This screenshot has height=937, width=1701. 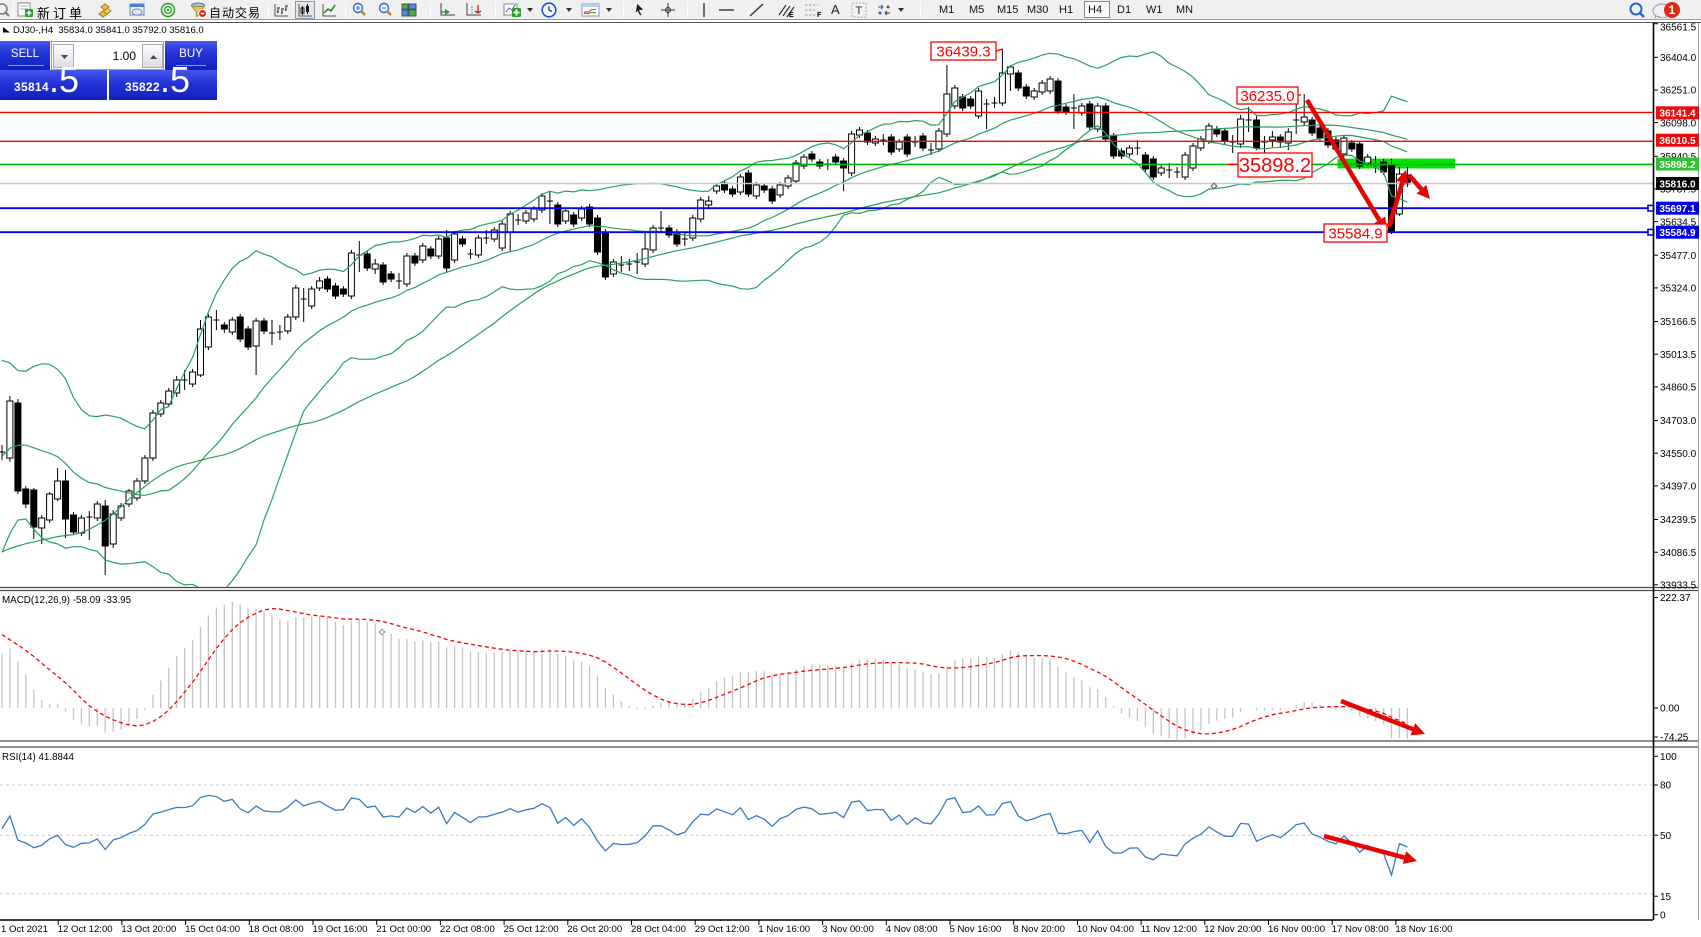 What do you see at coordinates (1423, 929) in the screenshot?
I see `svg-text: 18 Nov 16:00` at bounding box center [1423, 929].